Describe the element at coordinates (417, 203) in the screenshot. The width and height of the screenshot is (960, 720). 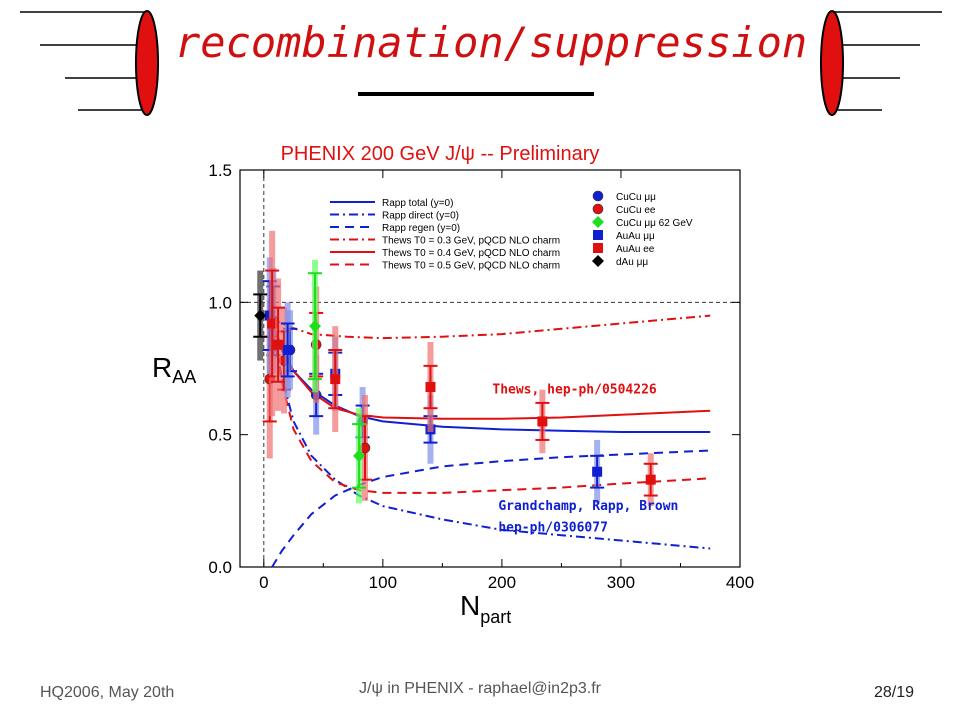
I see `legend-label-0: Rapp total (y=0)` at that location.